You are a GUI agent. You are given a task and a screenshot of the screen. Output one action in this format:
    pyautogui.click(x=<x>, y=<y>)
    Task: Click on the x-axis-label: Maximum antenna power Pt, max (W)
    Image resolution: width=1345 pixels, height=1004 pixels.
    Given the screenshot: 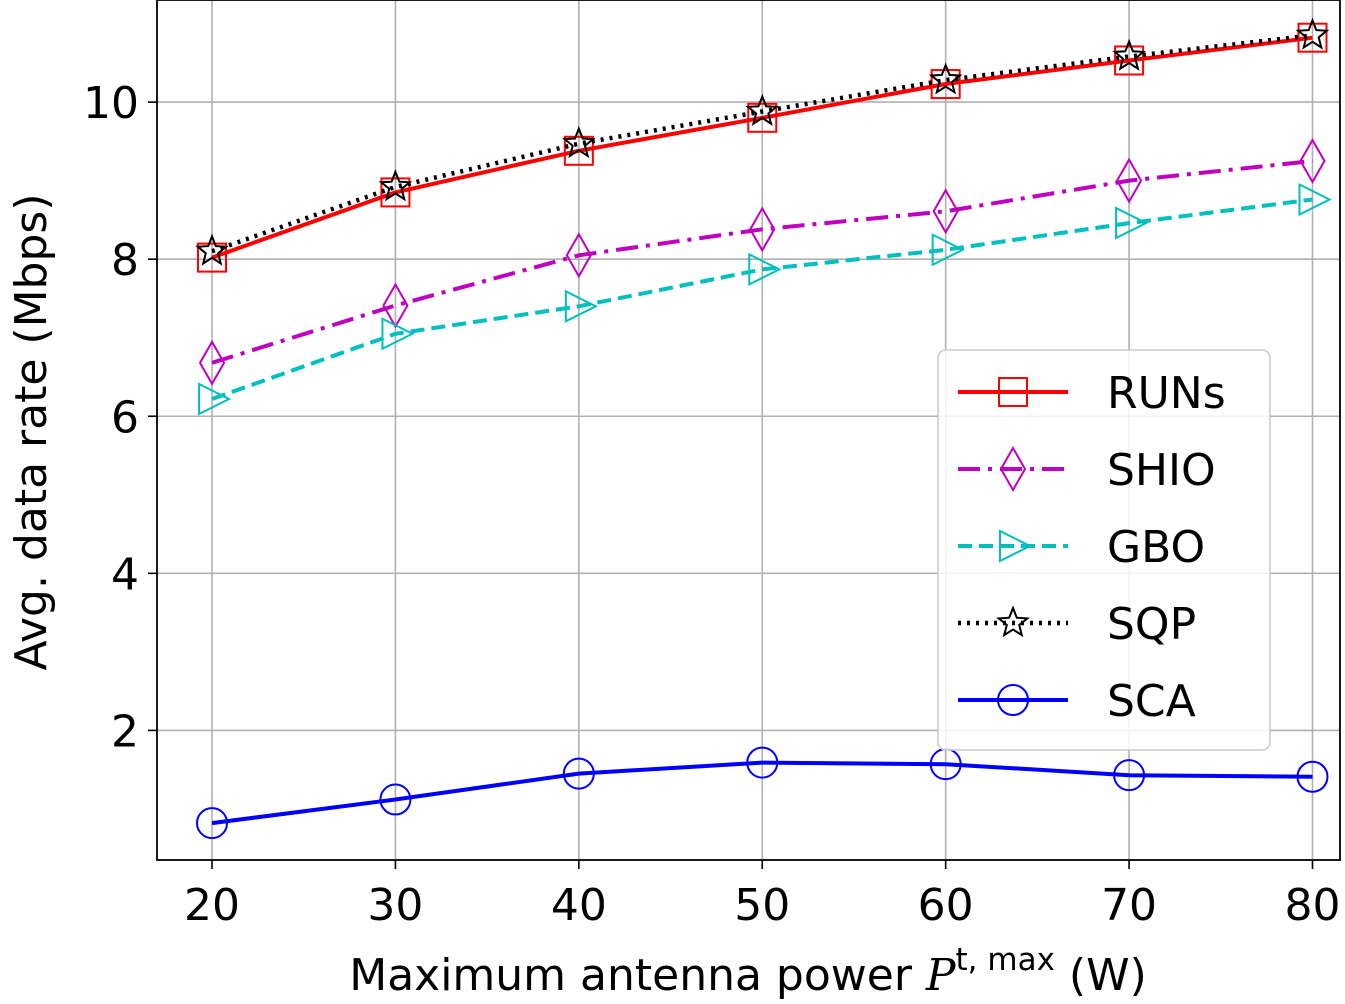 What is the action you would take?
    pyautogui.click(x=748, y=971)
    